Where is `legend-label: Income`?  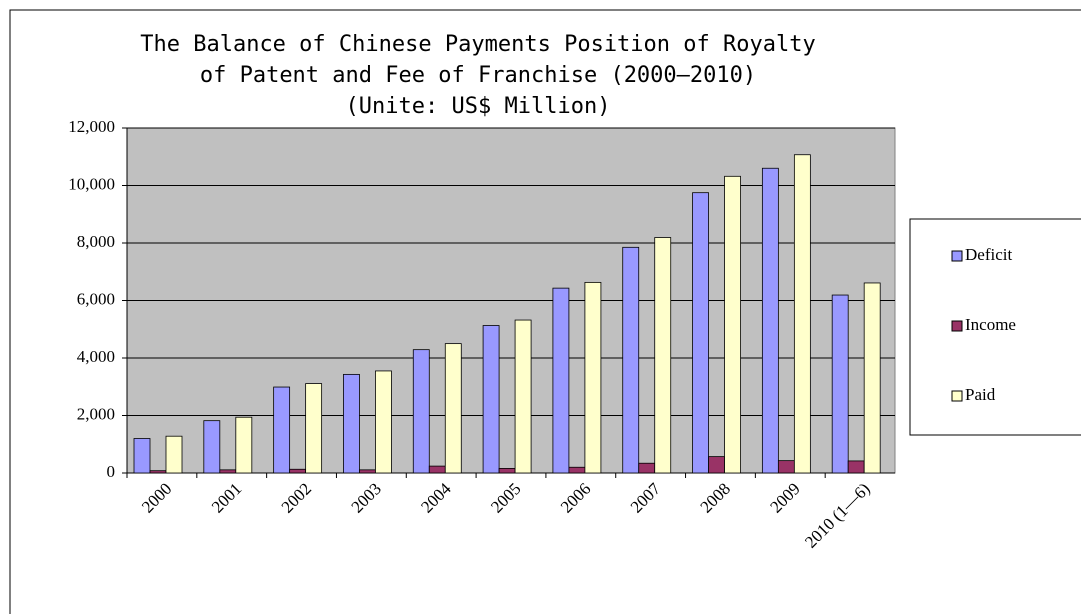 legend-label: Income is located at coordinates (990, 324).